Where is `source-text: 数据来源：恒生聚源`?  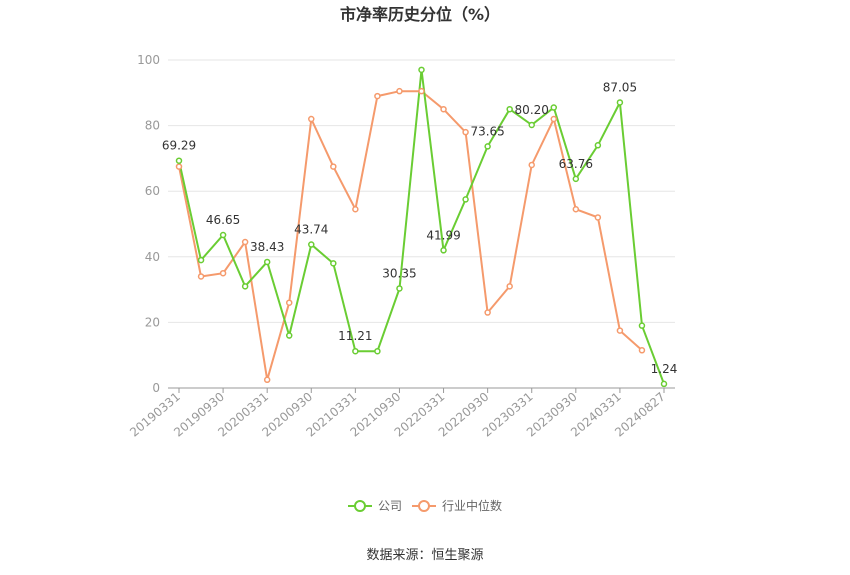 source-text: 数据来源：恒生聚源 is located at coordinates (424, 555).